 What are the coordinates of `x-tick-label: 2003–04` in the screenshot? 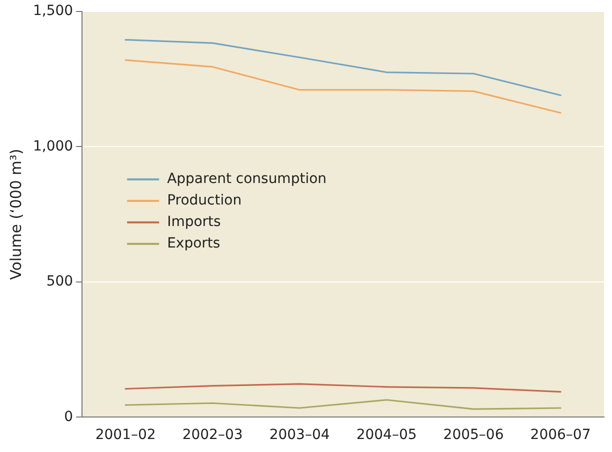 It's located at (299, 435).